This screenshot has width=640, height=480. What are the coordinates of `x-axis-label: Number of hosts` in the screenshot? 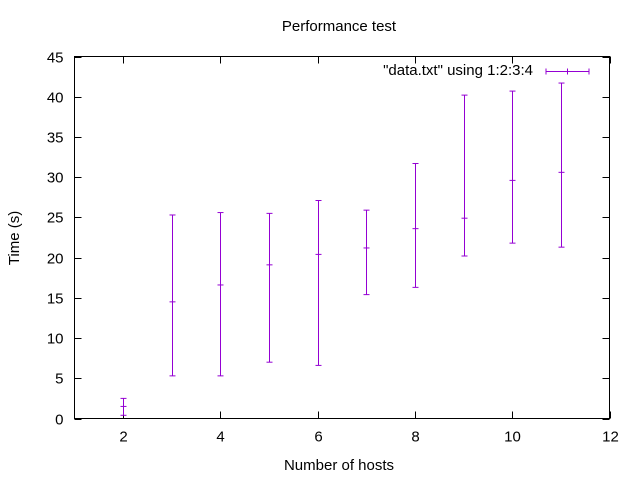 It's located at (339, 465).